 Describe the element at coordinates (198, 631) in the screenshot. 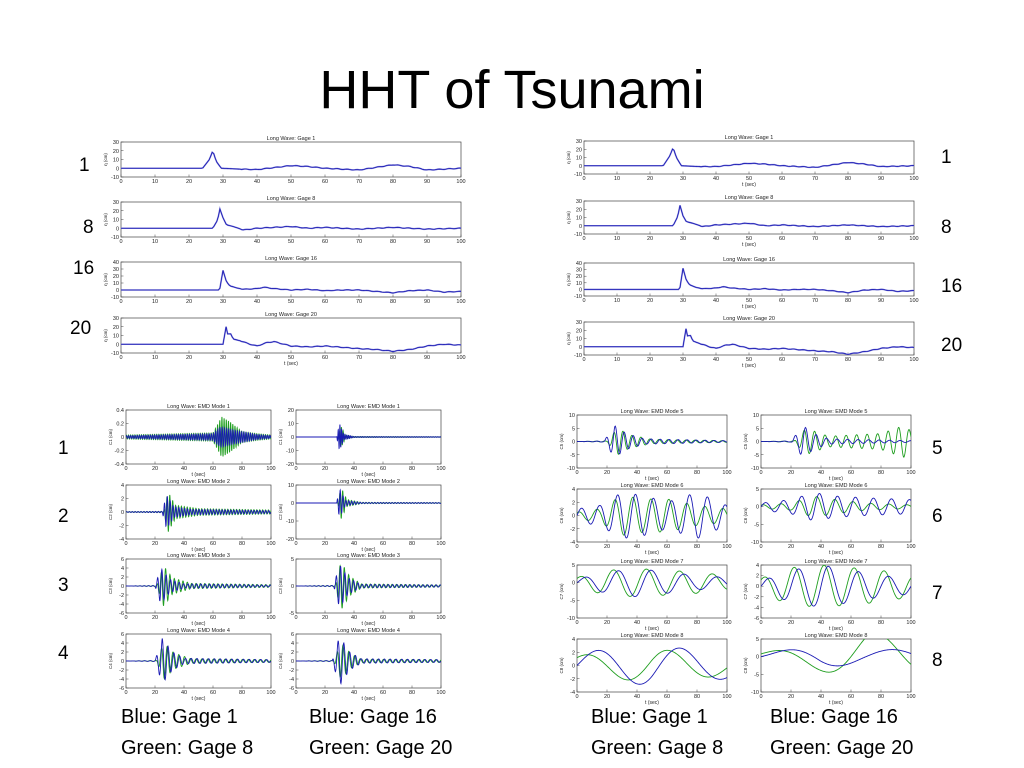

I see `plot-title: Long Wave: EMD Mode 4` at that location.